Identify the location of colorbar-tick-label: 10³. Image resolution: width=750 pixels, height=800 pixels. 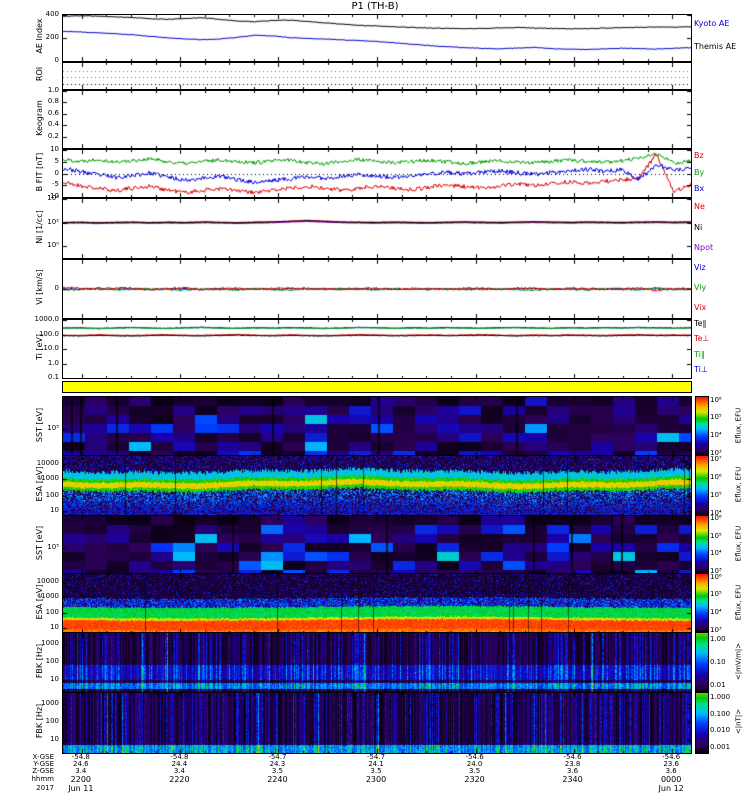
(716, 570).